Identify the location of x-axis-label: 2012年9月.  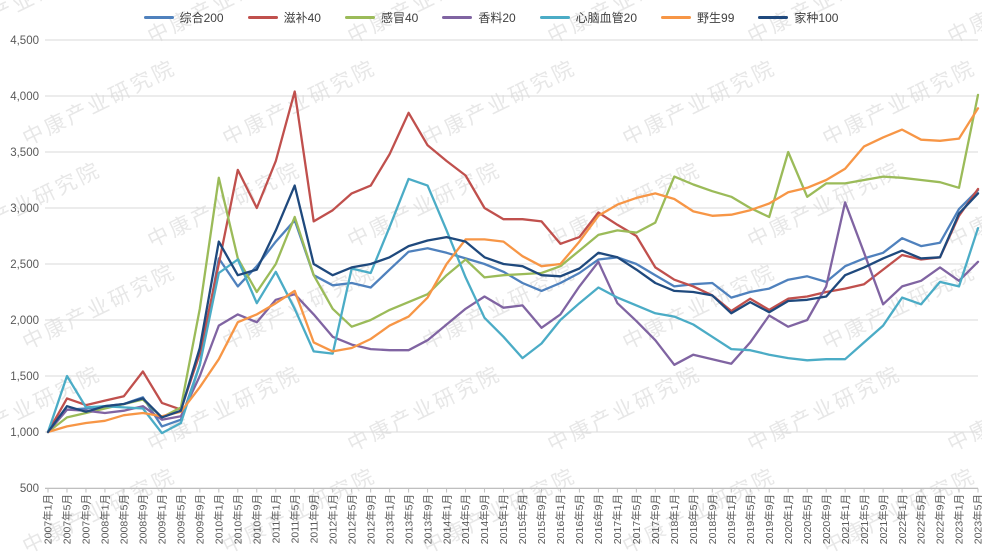
(370, 519).